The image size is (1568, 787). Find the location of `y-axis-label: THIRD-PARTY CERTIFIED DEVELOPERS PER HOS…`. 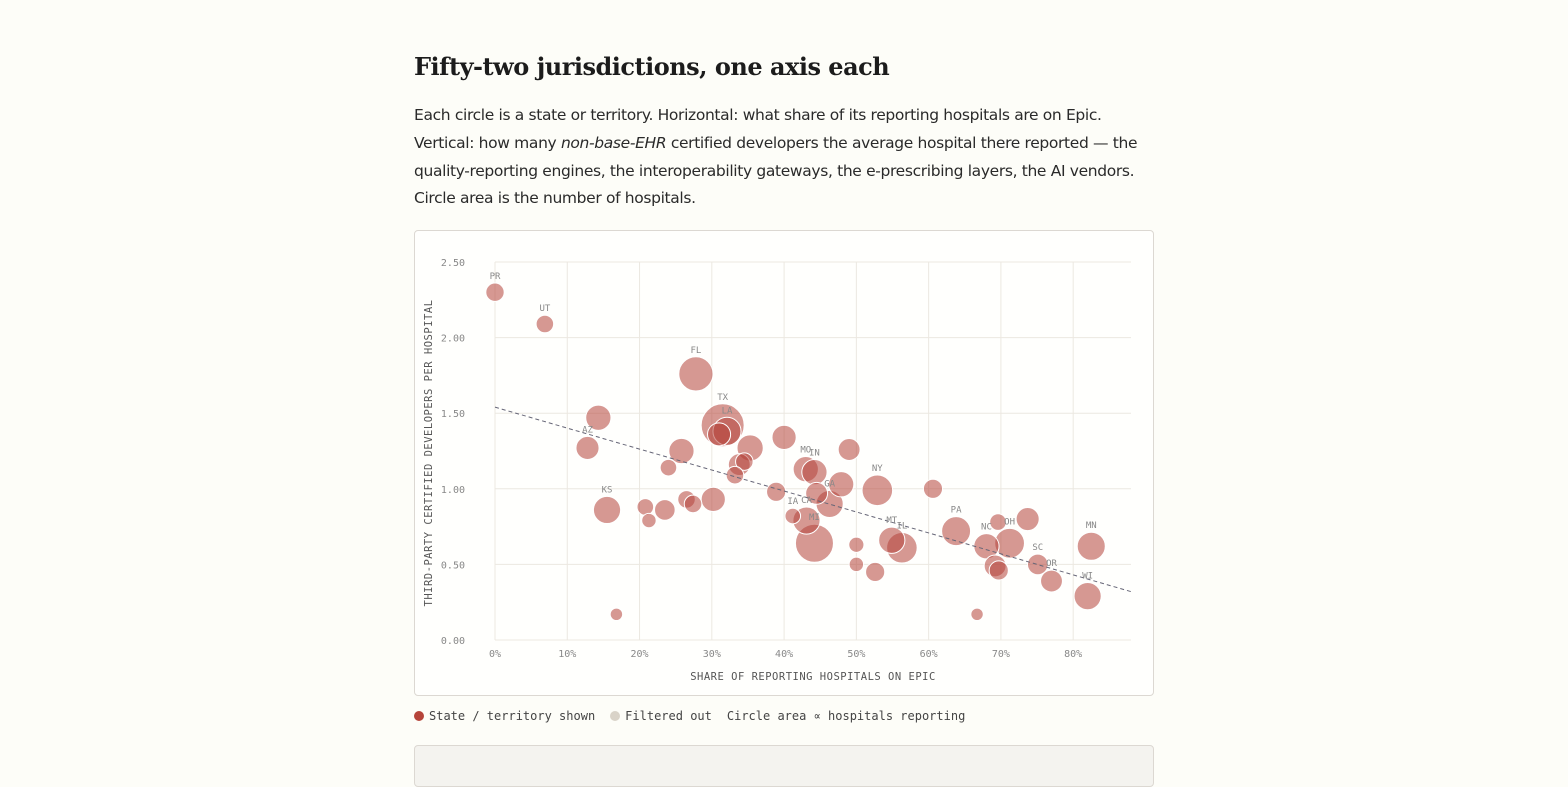

y-axis-label: THIRD-PARTY CERTIFIED DEVELOPERS PER HOS… is located at coordinates (429, 453).